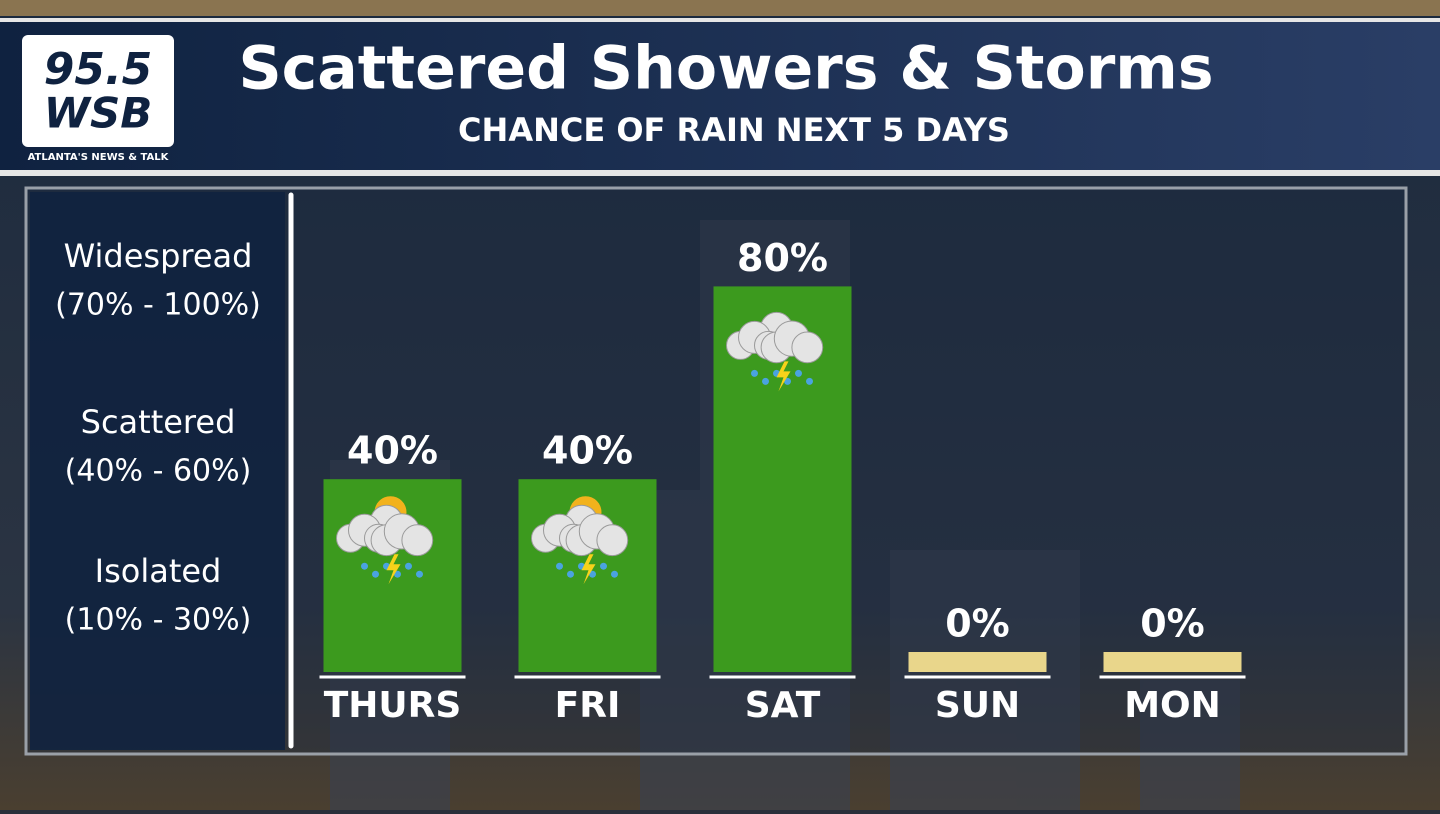 Image resolution: width=1440 pixels, height=814 pixels. Describe the element at coordinates (158, 571) in the screenshot. I see `band-name: Isolated` at that location.